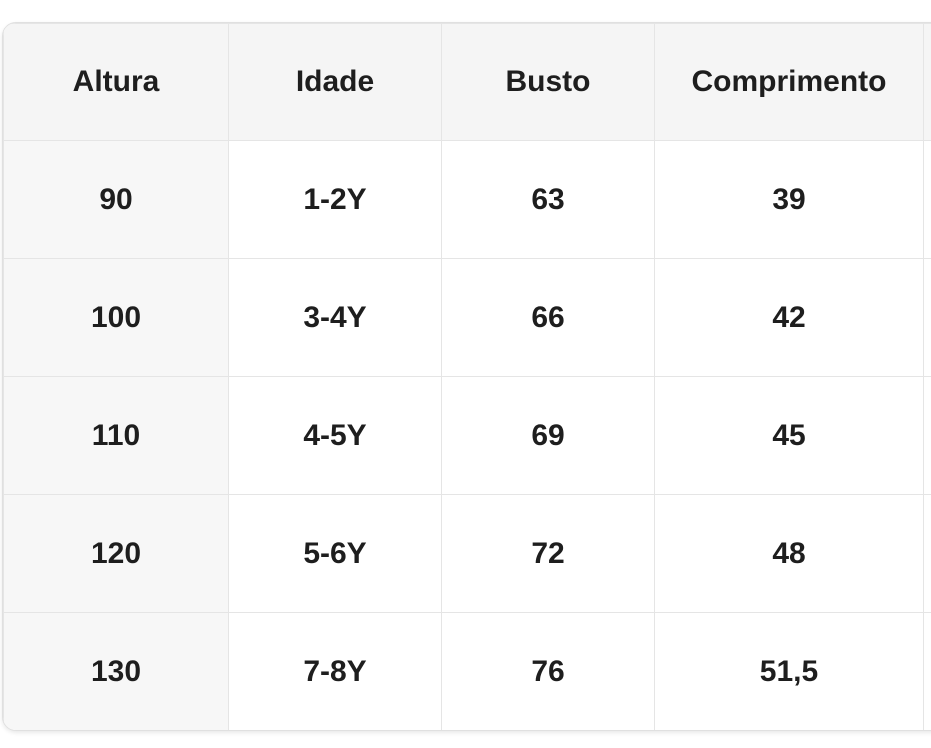 The width and height of the screenshot is (931, 748). Describe the element at coordinates (335, 317) in the screenshot. I see `table-cell: 3-4Y` at that location.